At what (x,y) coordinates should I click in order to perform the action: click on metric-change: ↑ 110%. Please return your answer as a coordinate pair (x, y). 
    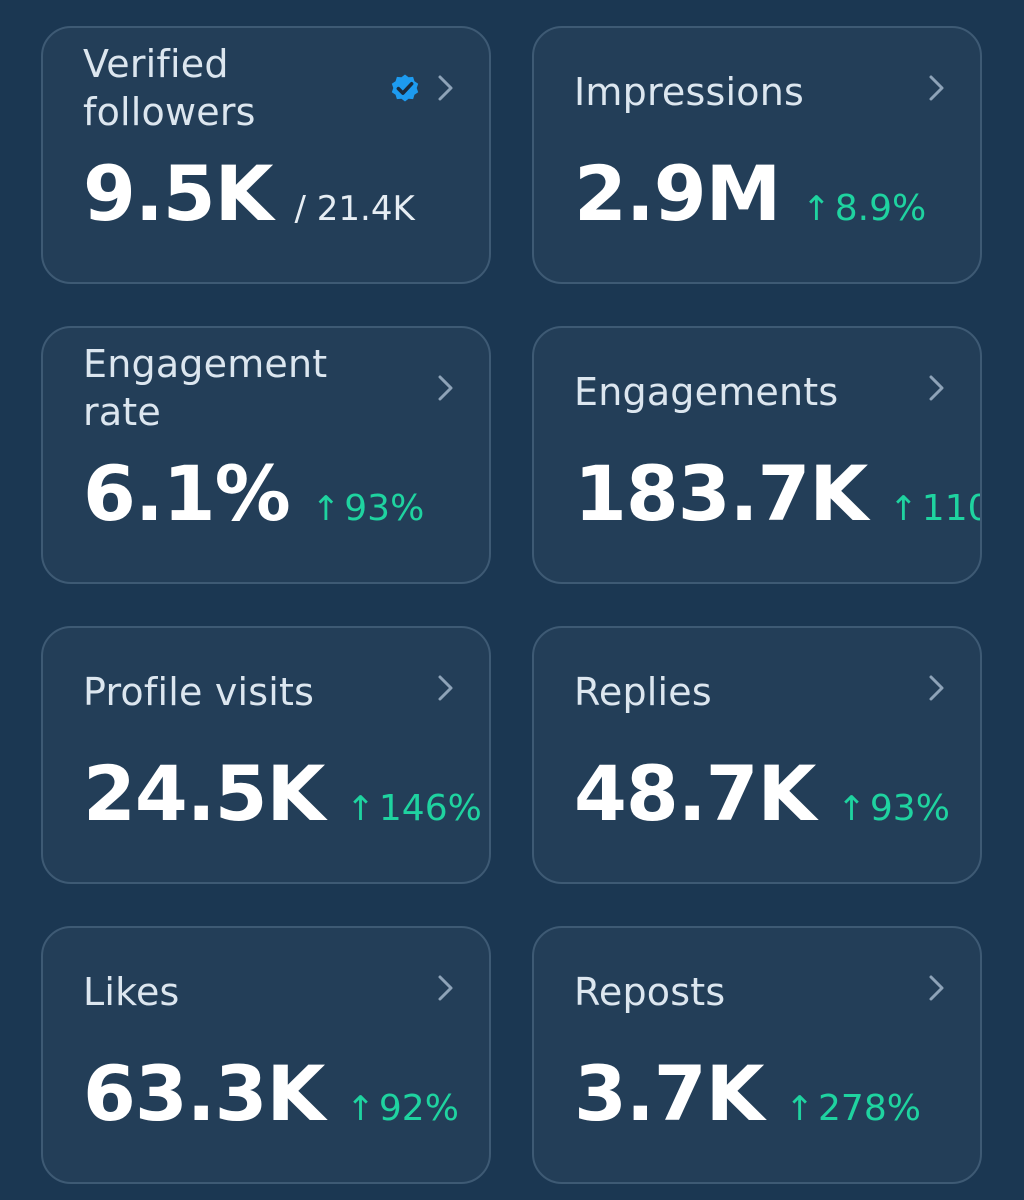
    Looking at the image, I should click on (934, 508).